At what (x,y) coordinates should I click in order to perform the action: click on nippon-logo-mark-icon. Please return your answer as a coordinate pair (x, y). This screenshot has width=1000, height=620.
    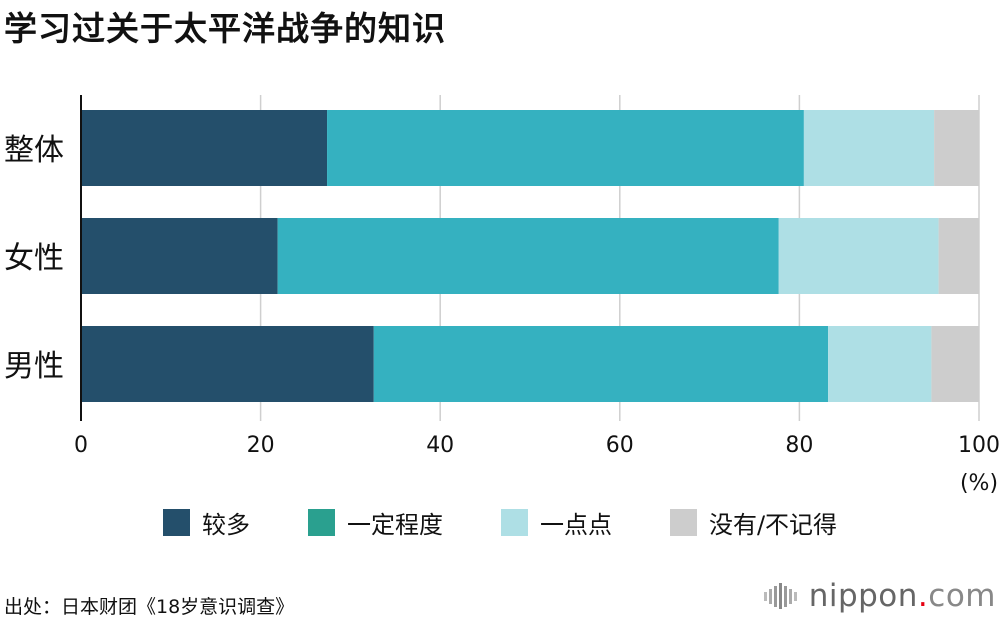
    Looking at the image, I should click on (780, 596).